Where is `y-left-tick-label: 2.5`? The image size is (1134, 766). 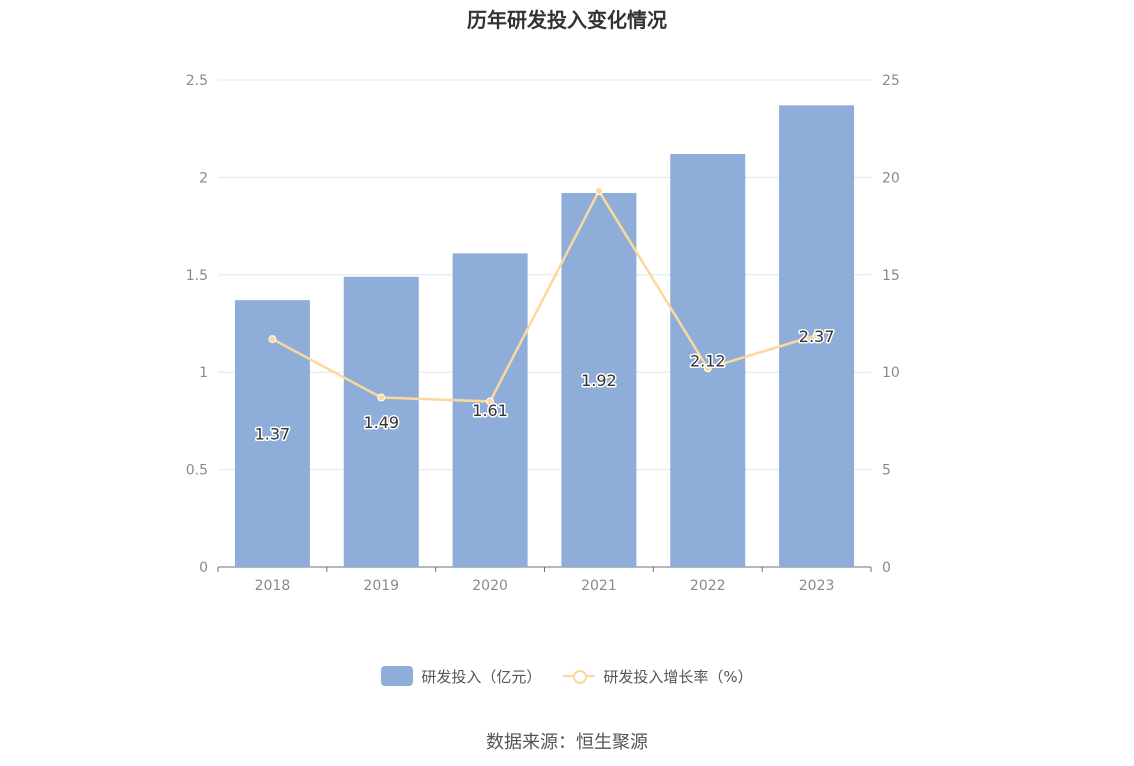 y-left-tick-label: 2.5 is located at coordinates (197, 81).